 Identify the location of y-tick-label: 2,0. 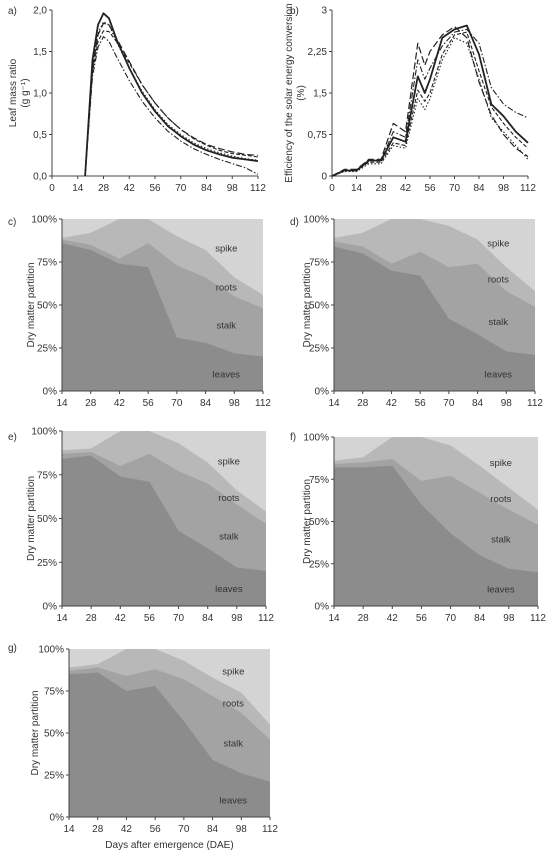
(40, 11).